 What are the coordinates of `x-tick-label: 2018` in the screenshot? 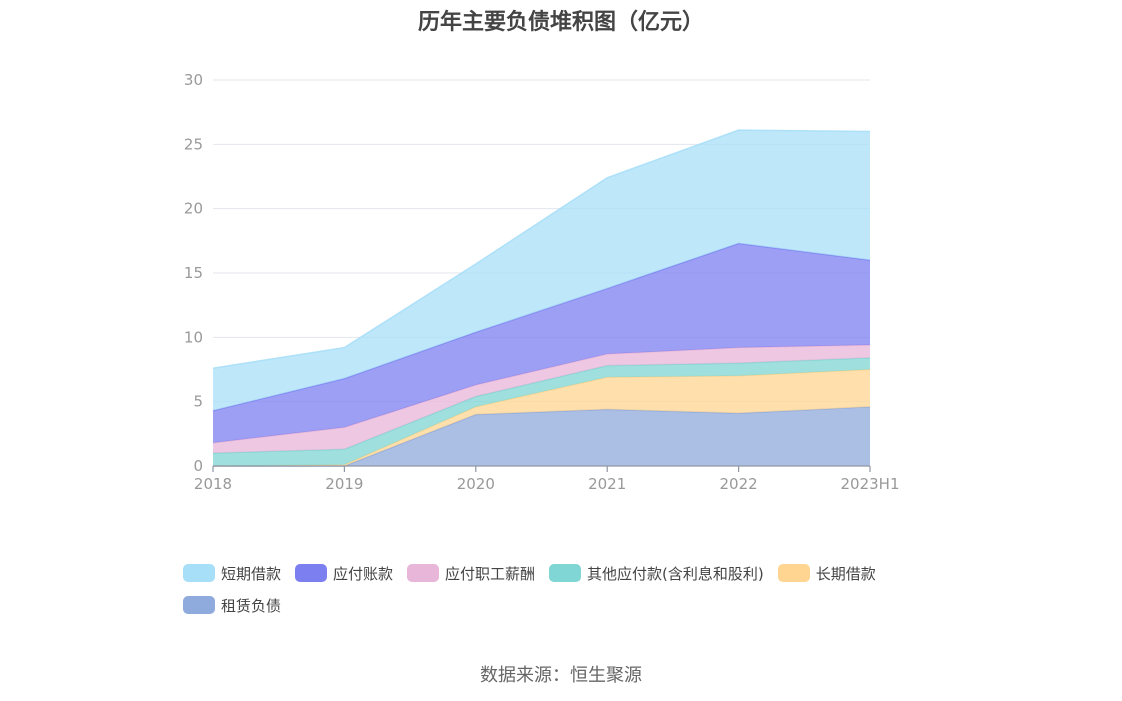 It's located at (213, 484).